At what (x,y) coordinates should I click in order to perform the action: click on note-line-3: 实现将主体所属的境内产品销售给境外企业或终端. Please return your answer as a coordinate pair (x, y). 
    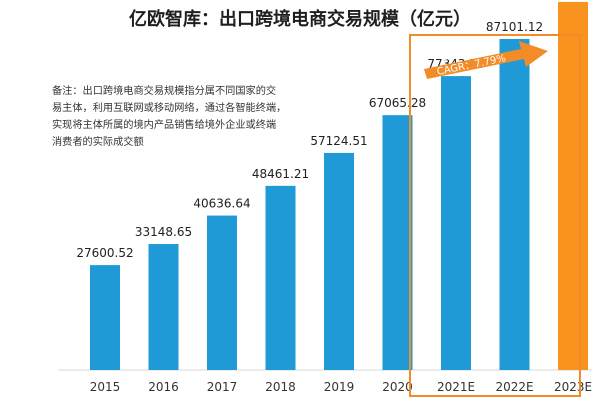
    Looking at the image, I should click on (164, 124).